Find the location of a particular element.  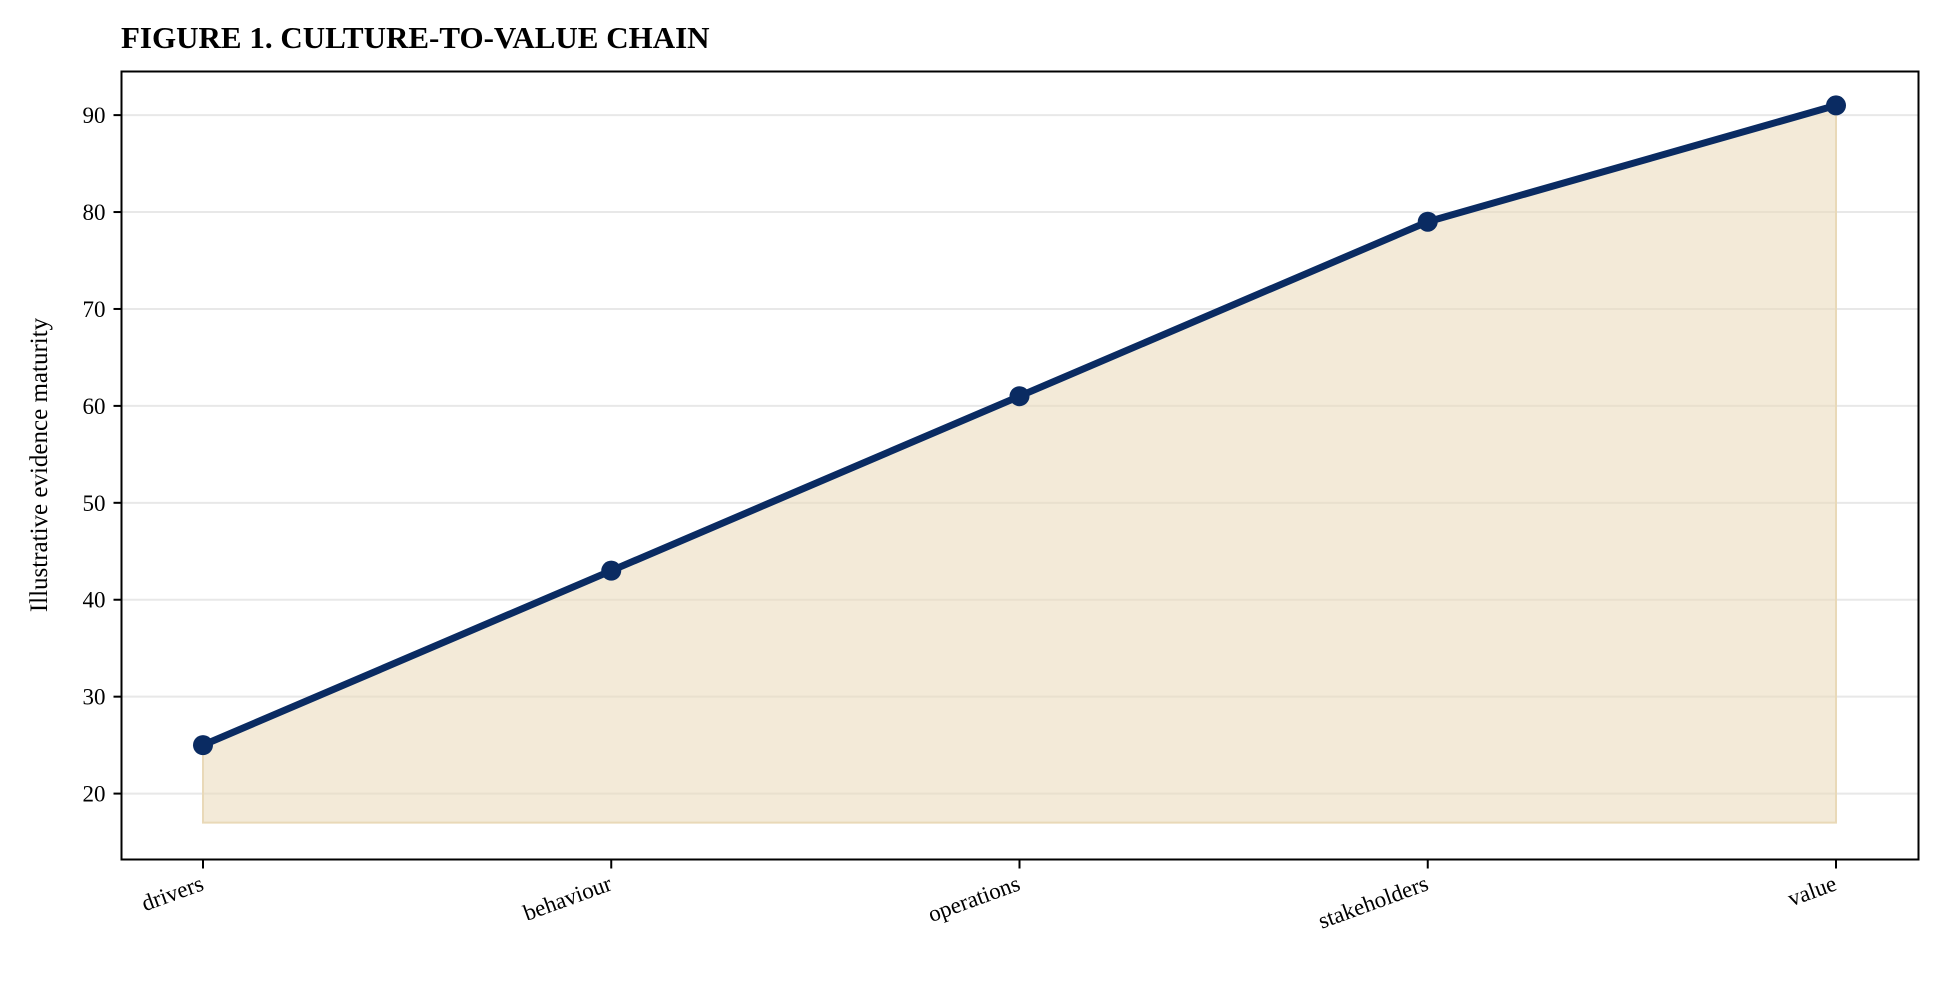

x-tick-label-value: value is located at coordinates (1811, 891).